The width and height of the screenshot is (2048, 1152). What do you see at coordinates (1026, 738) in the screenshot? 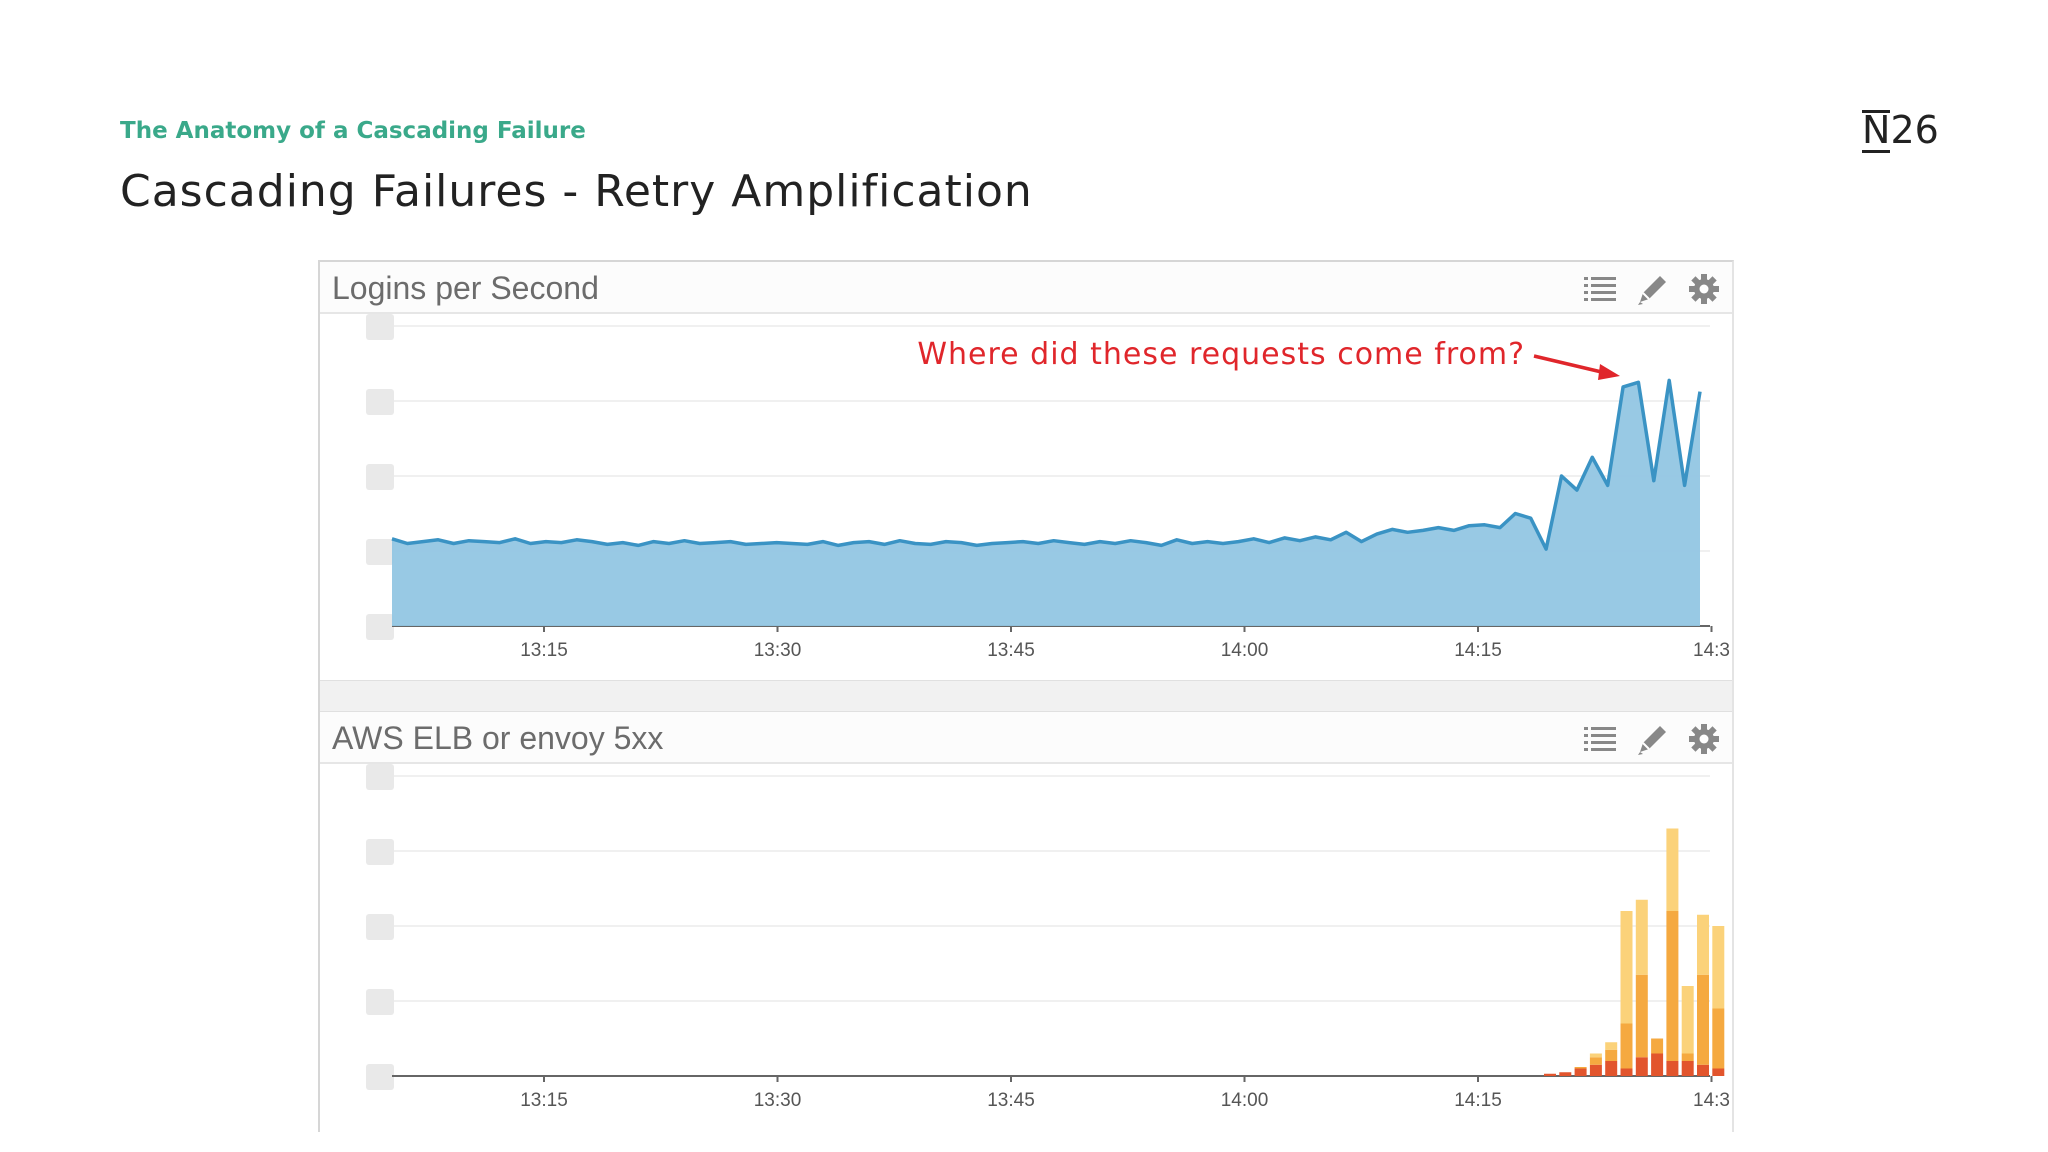
I see `panel-header: AWS ELB or envoy 5xx` at bounding box center [1026, 738].